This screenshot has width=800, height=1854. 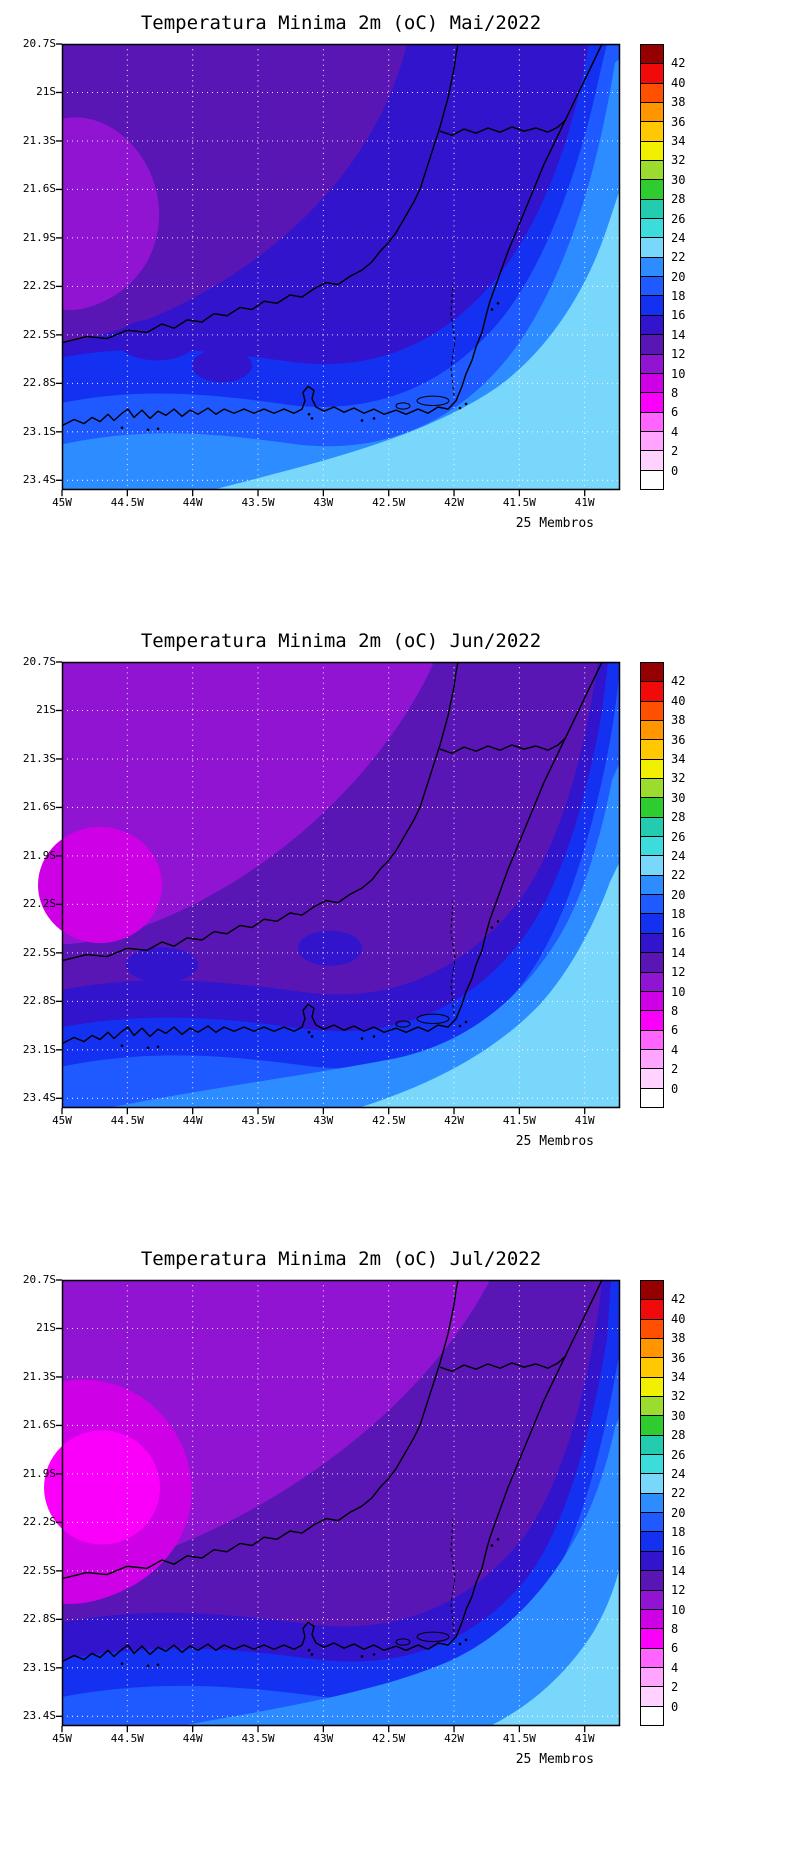 What do you see at coordinates (341, 641) in the screenshot?
I see `panel-title: Temperatura Minima 2m (oC) Jun/2022` at bounding box center [341, 641].